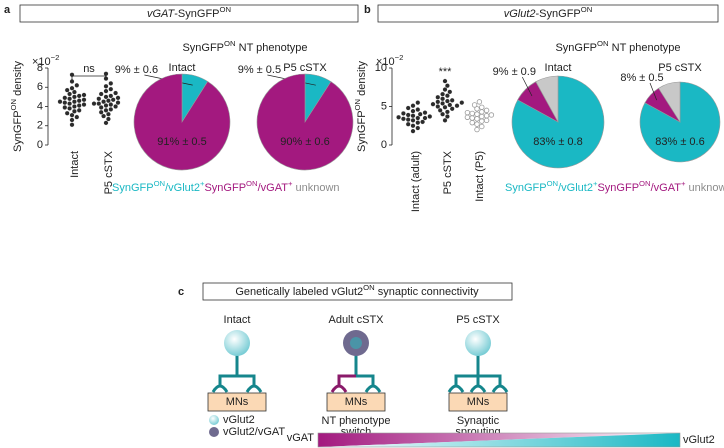 The width and height of the screenshot is (724, 448). Describe the element at coordinates (641, 186) in the screenshot. I see `legend-entry: SynGFPON/vGAT+` at that location.